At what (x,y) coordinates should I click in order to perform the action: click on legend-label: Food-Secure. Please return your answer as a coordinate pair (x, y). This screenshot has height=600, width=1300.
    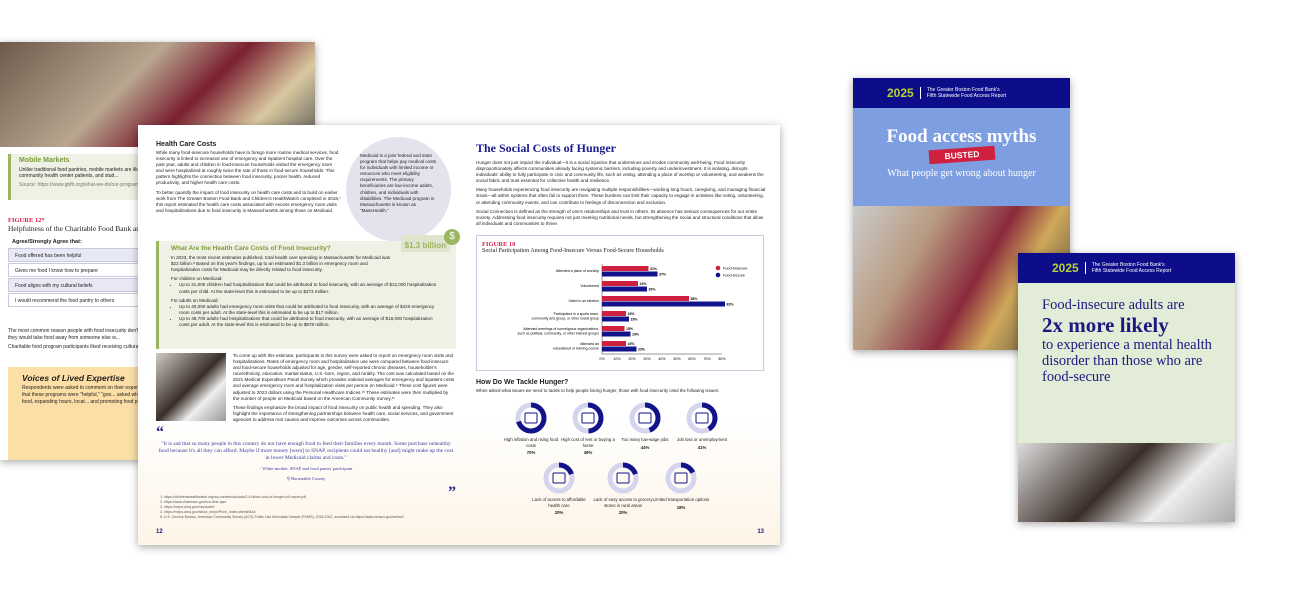
    Looking at the image, I should click on (734, 276).